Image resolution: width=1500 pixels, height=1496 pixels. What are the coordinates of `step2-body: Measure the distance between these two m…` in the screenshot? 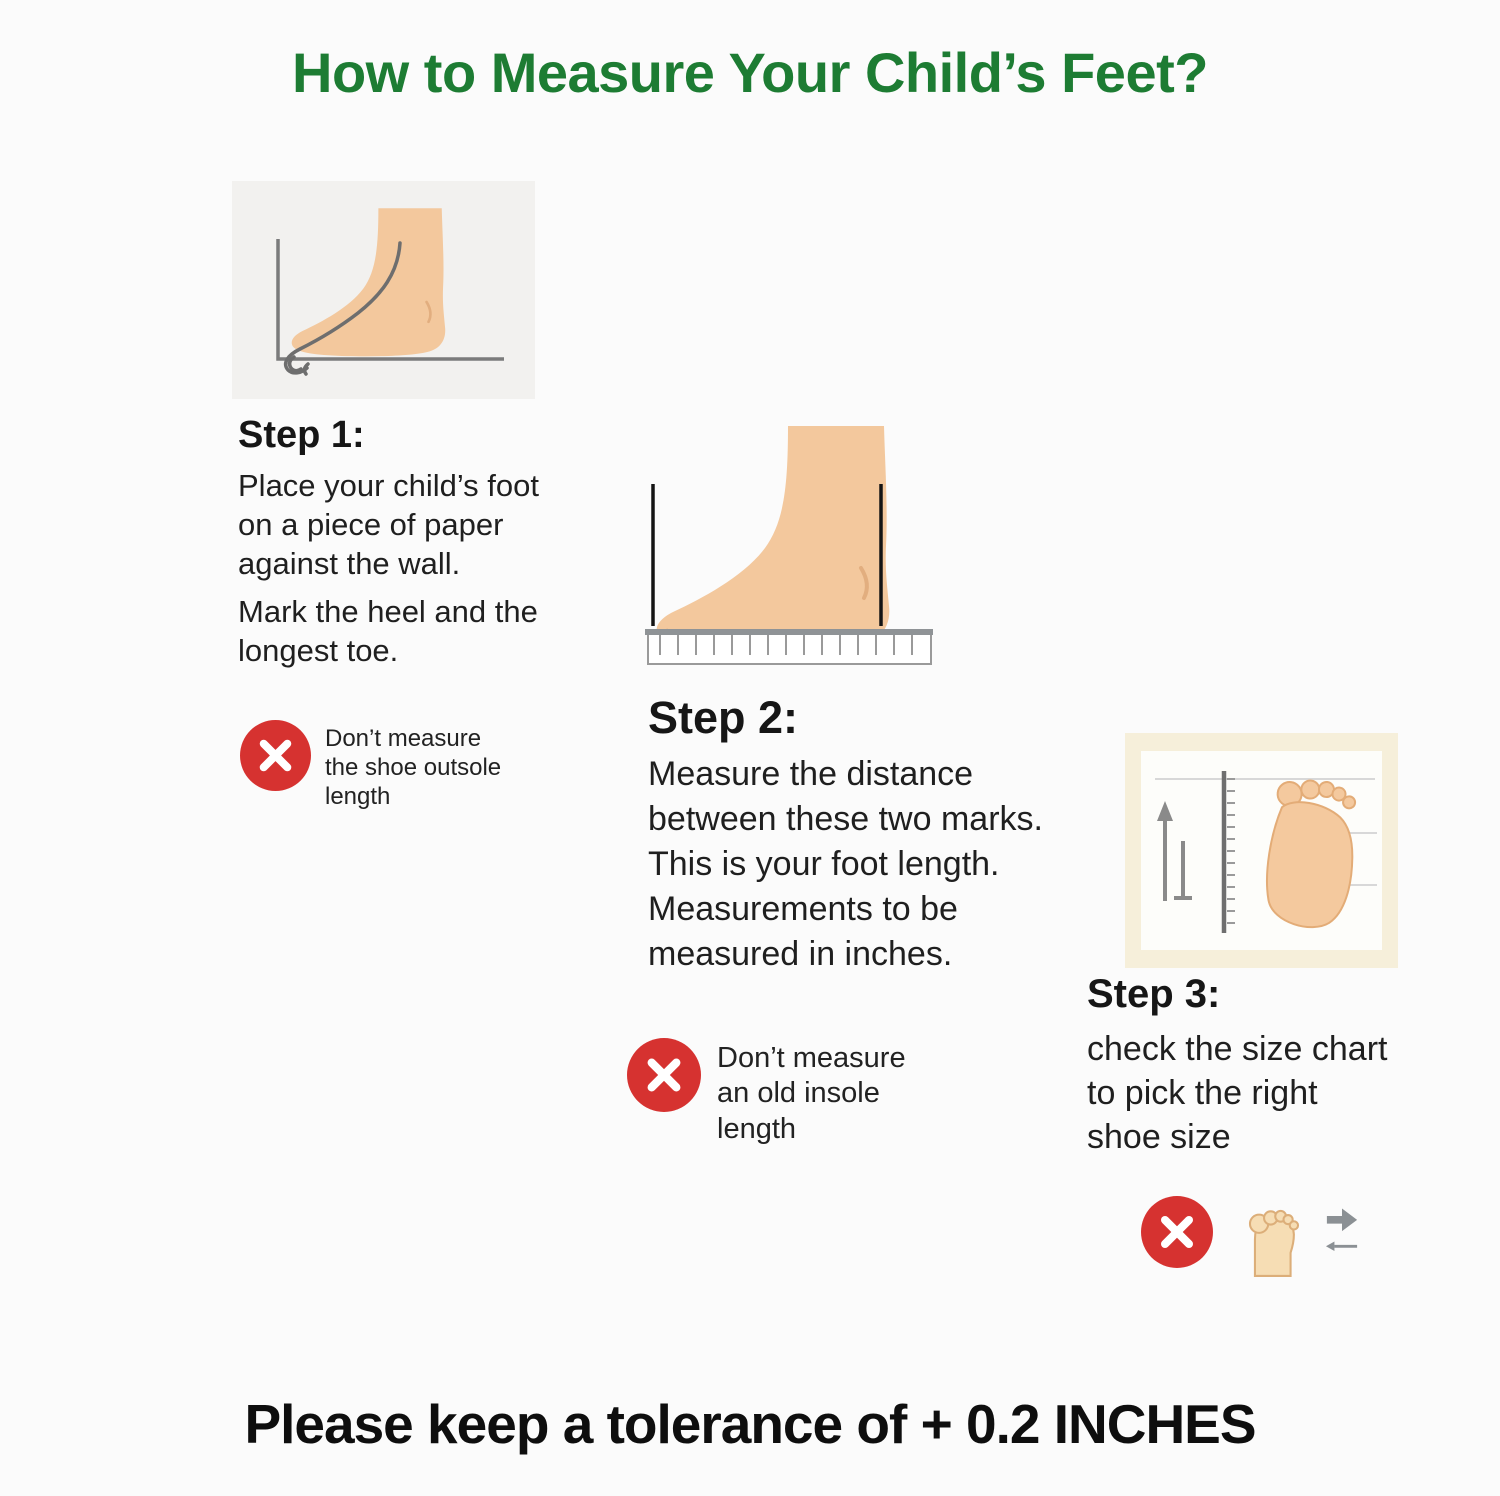 It's located at (845, 864).